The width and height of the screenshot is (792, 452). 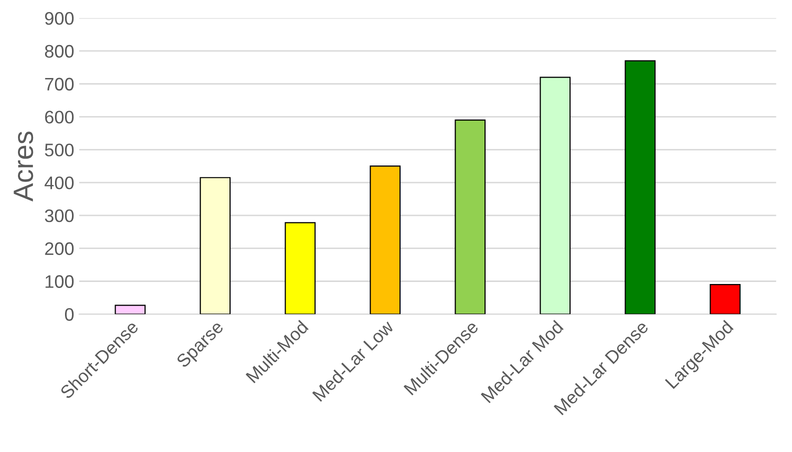 I want to click on y-tick-label: 500, so click(x=59, y=150).